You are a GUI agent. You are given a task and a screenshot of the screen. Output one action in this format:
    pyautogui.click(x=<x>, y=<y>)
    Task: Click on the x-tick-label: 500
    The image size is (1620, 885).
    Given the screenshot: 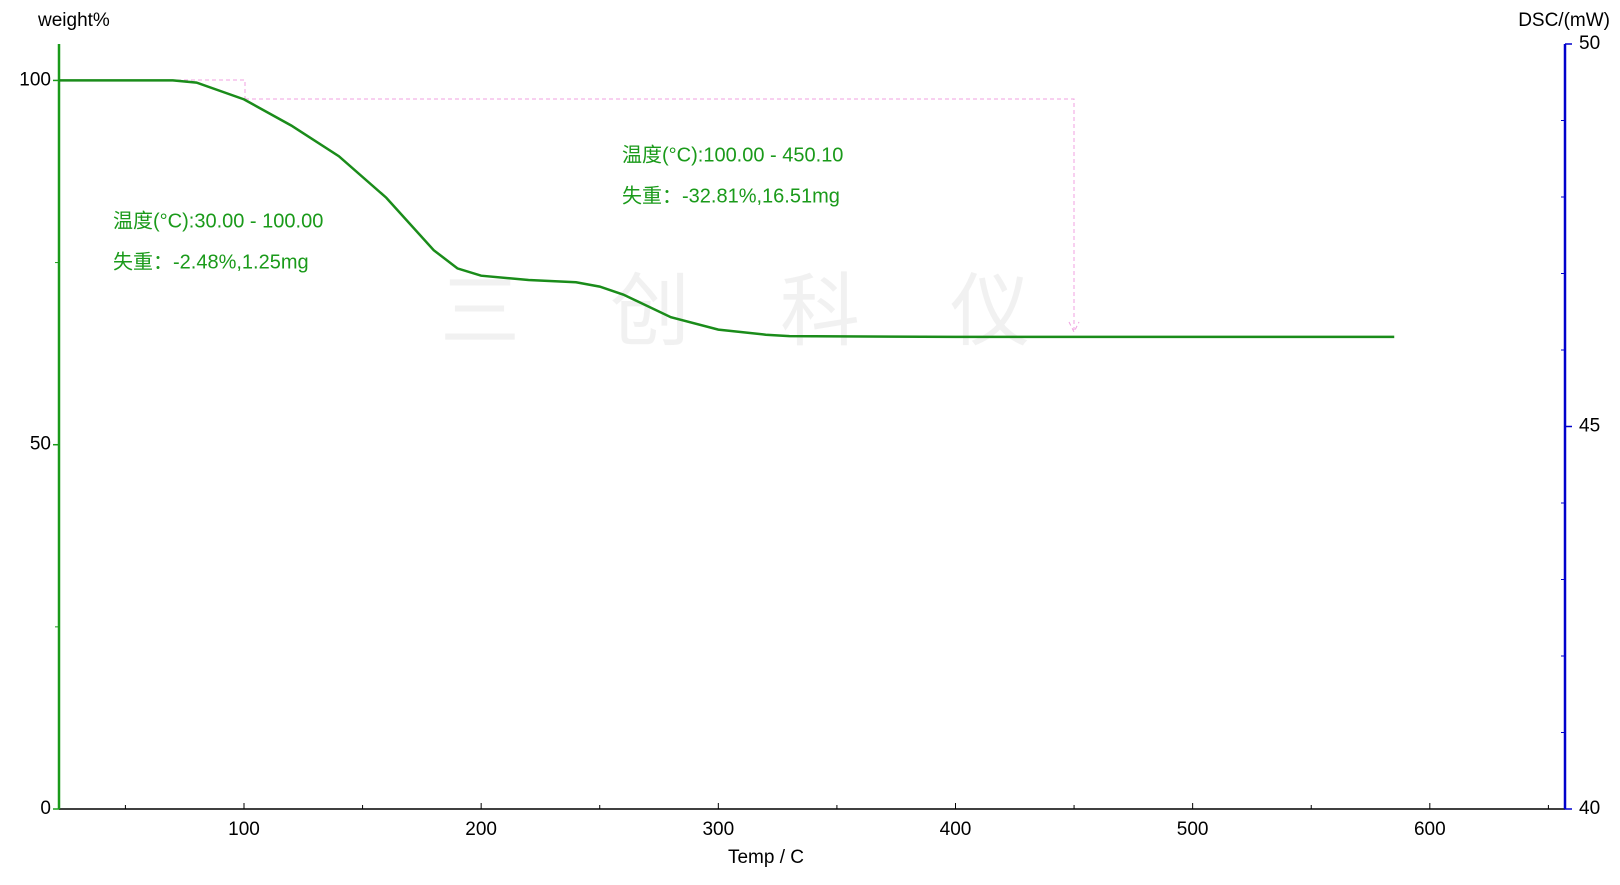 What is the action you would take?
    pyautogui.click(x=1193, y=829)
    